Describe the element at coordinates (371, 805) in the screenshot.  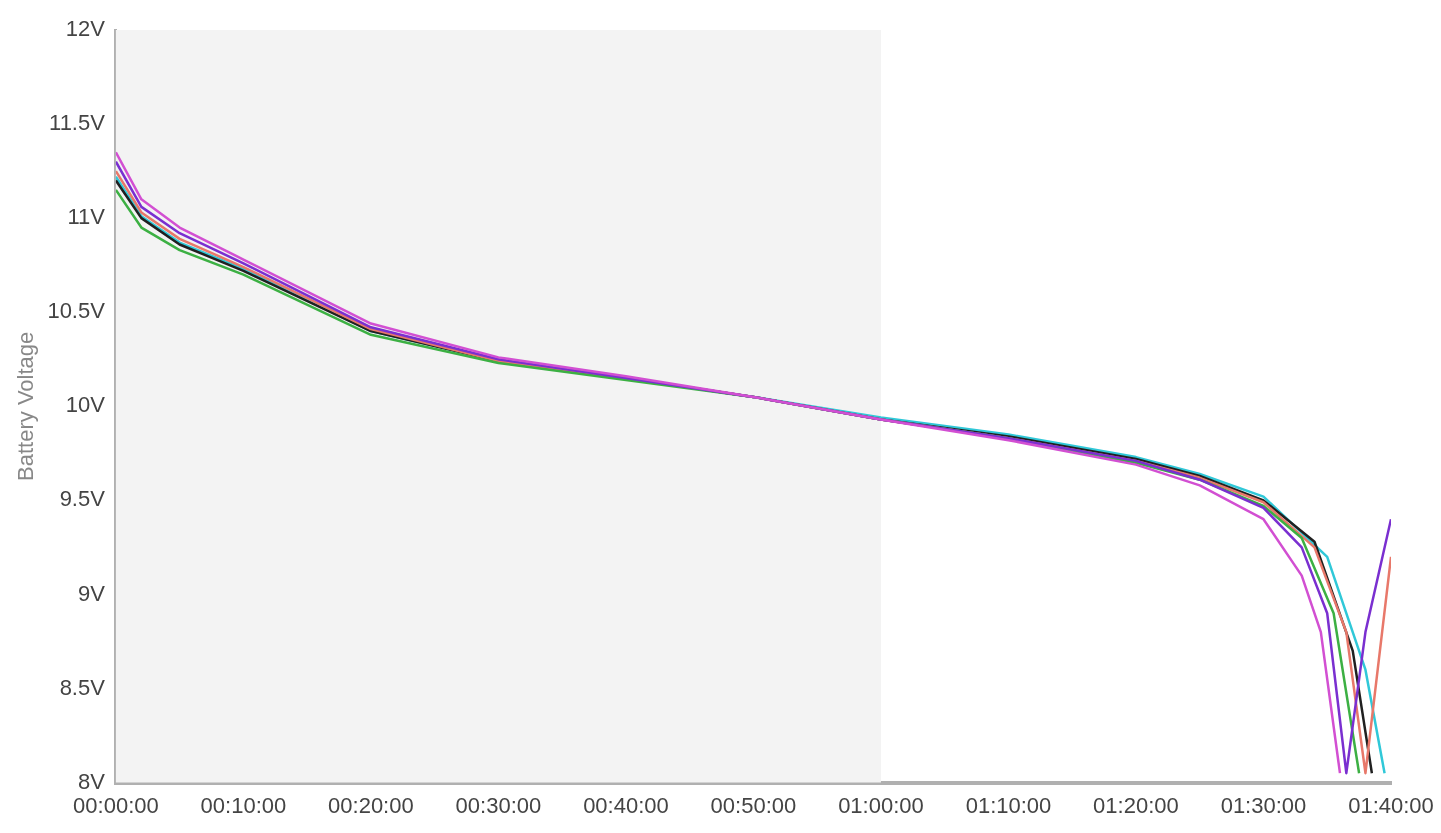
I see `x-tick-label: 00:20:00` at that location.